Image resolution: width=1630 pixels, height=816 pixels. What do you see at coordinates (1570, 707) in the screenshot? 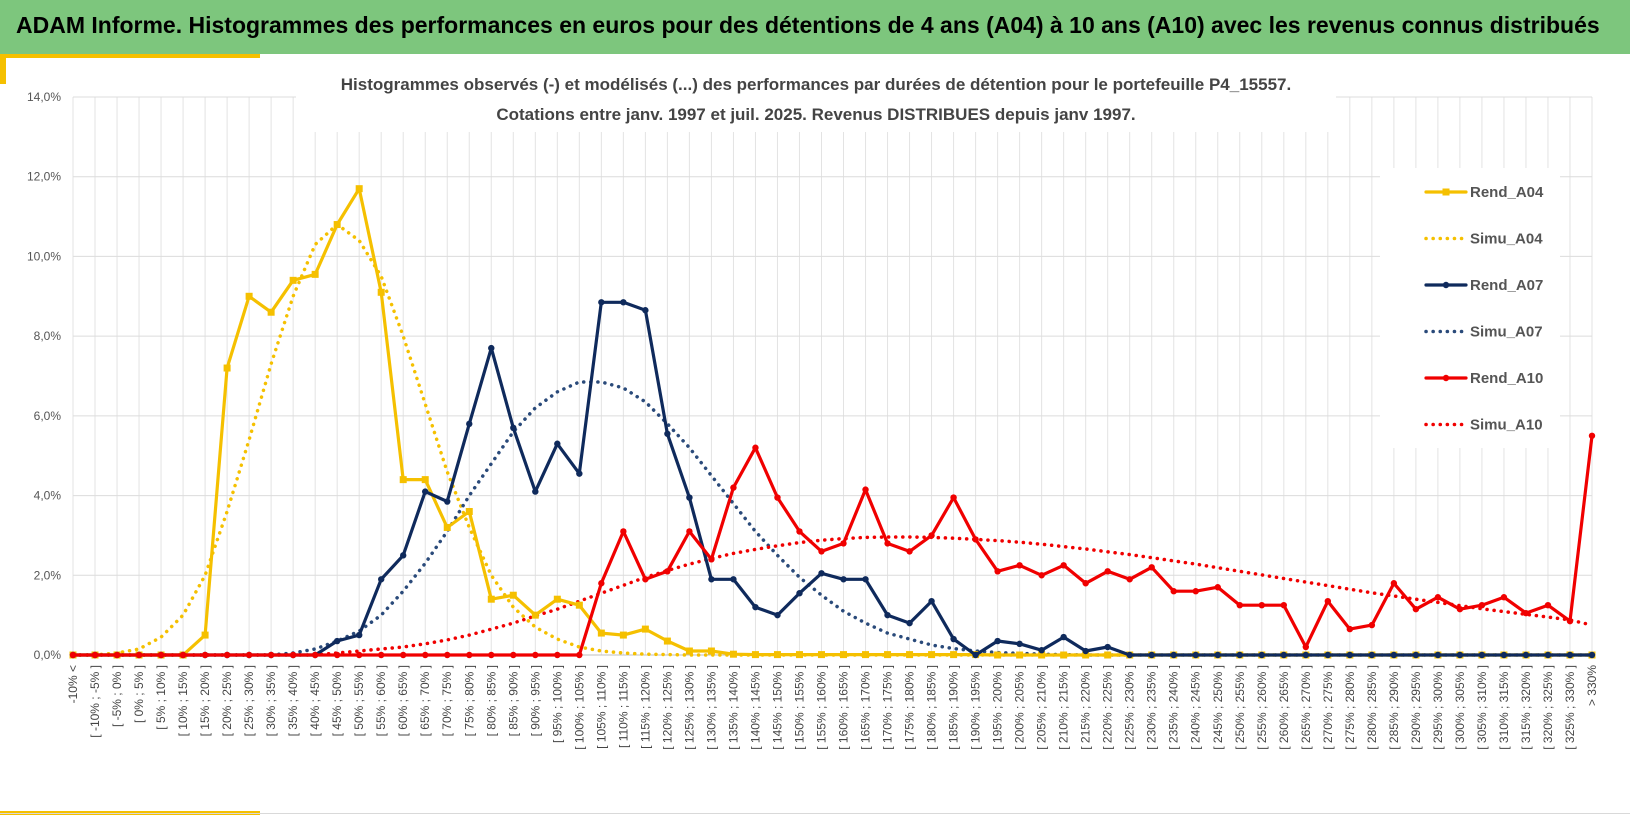
I see `x-tick-label: [ 325% ; 330% ]` at bounding box center [1570, 707].